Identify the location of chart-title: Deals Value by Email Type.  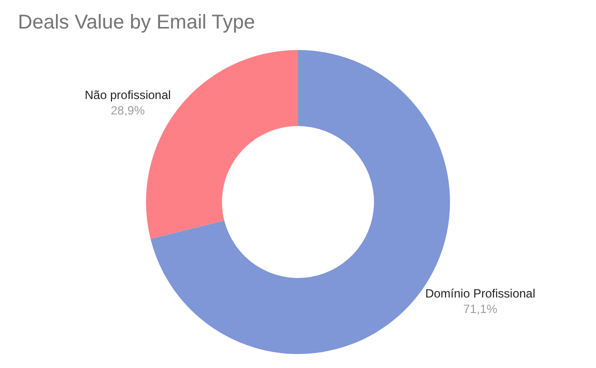
(137, 23).